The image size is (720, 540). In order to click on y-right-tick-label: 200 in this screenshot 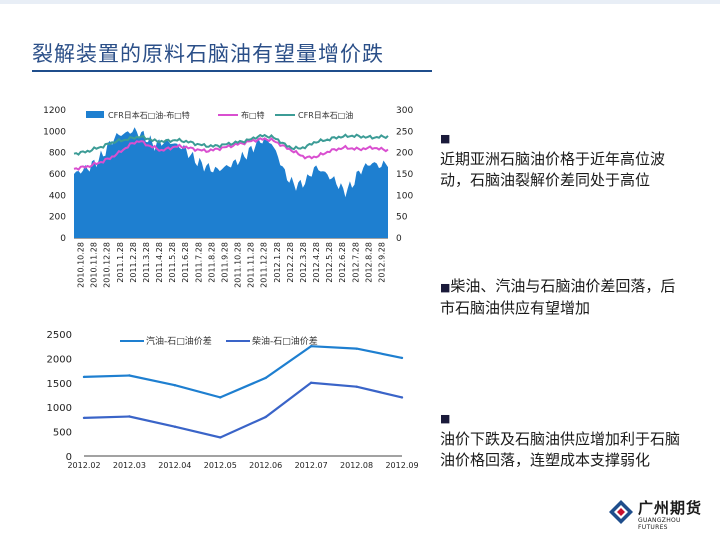, I will do `click(404, 154)`.